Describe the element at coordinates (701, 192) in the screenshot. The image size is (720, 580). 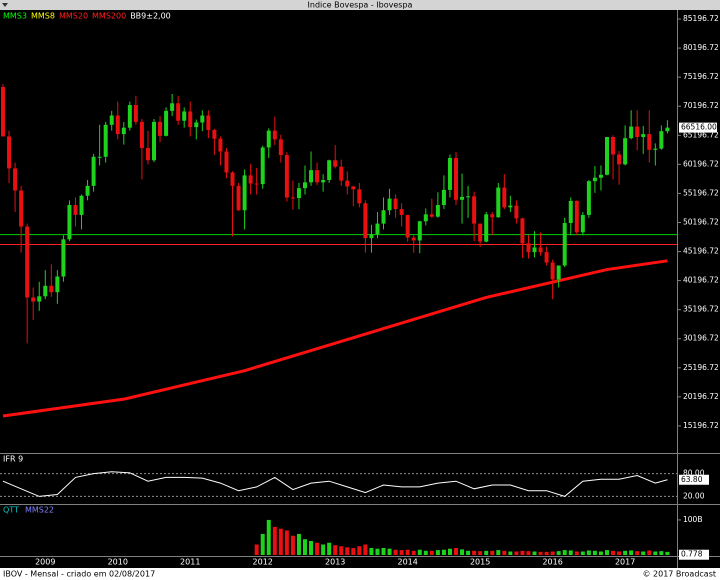
I see `y-tick-label: 55196.72` at that location.